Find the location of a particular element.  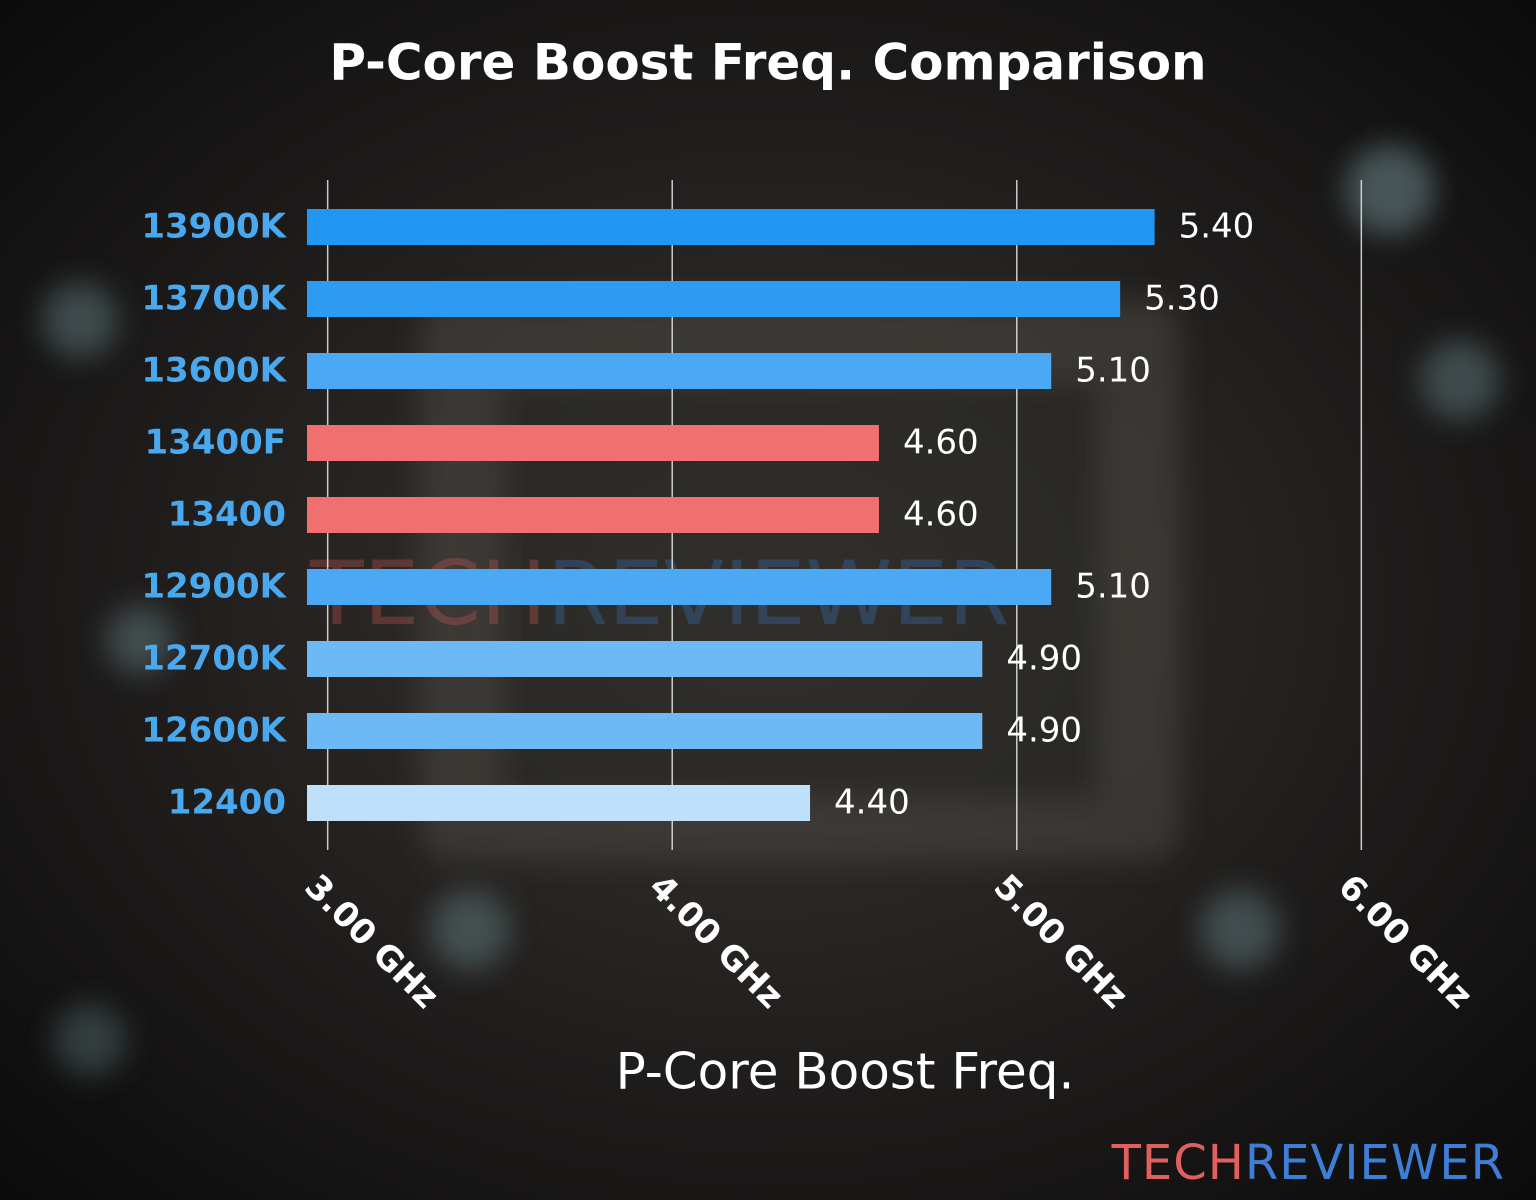

logo-right: REVIEWER is located at coordinates (1375, 1163).